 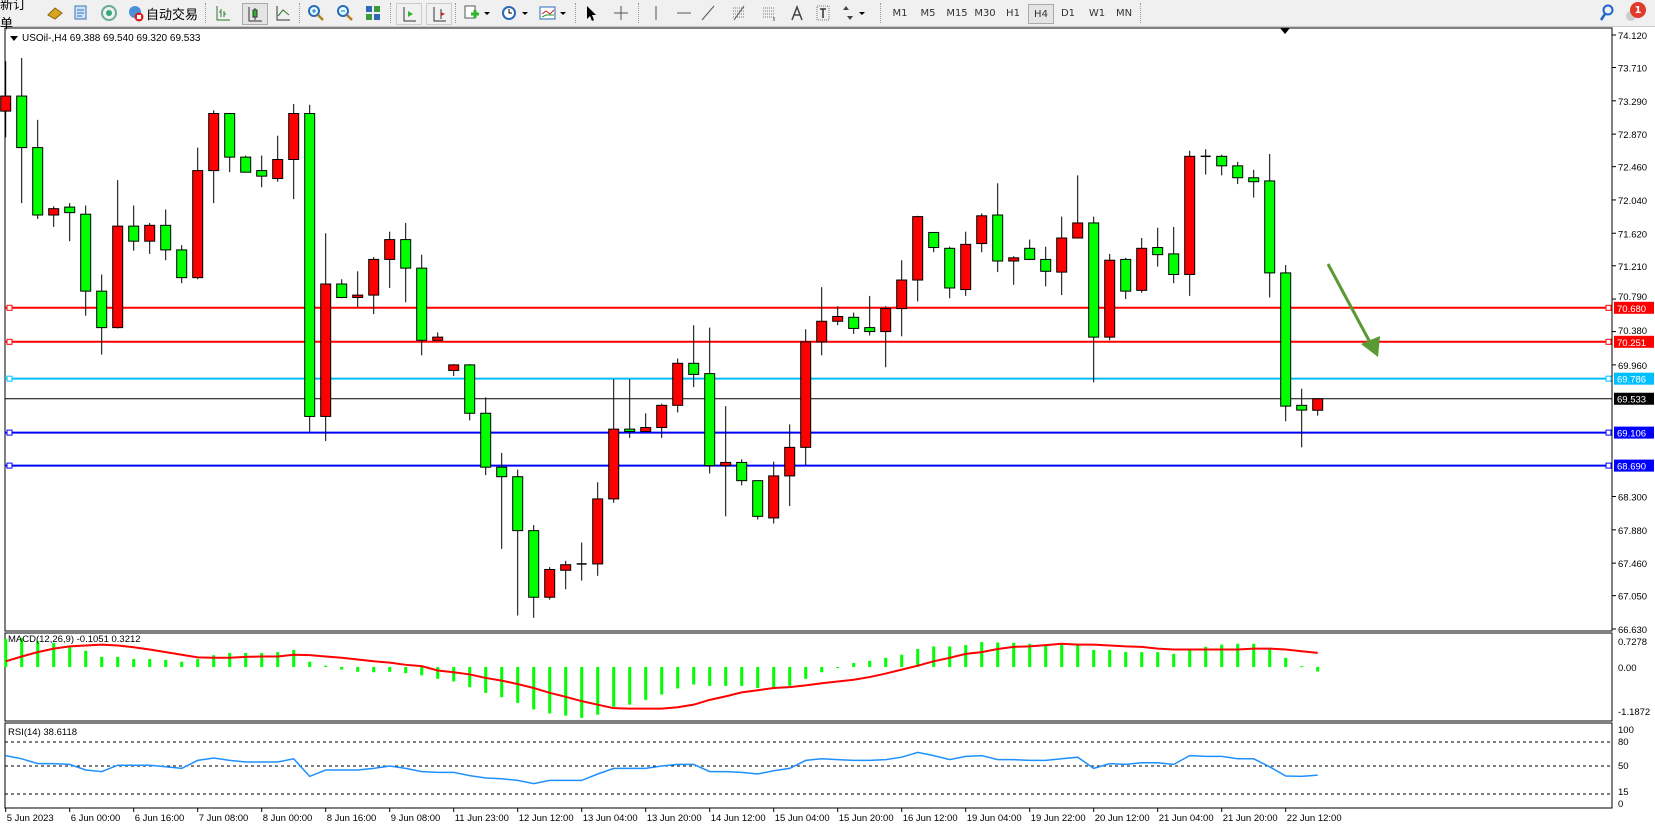 What do you see at coordinates (439, 14) in the screenshot?
I see `chart-shift-icon` at bounding box center [439, 14].